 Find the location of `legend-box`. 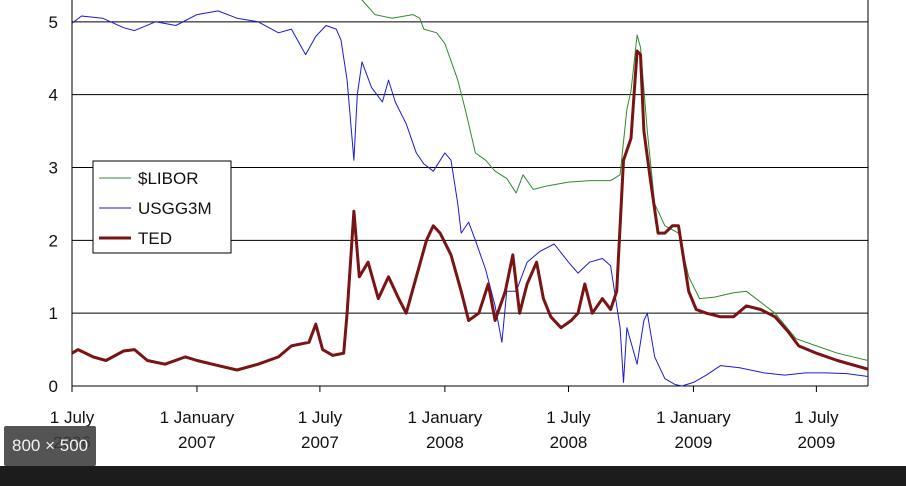

legend-box is located at coordinates (162, 207).